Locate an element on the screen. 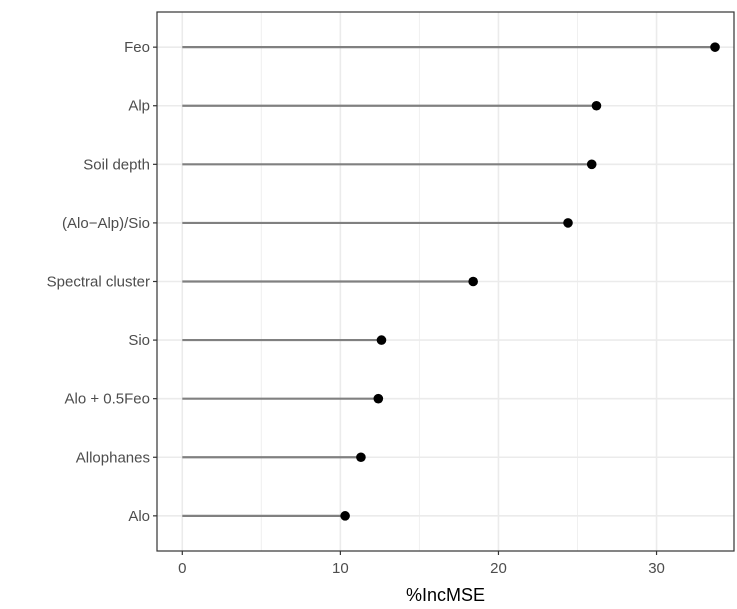  y-tick-label: Soil depth is located at coordinates (116, 164).